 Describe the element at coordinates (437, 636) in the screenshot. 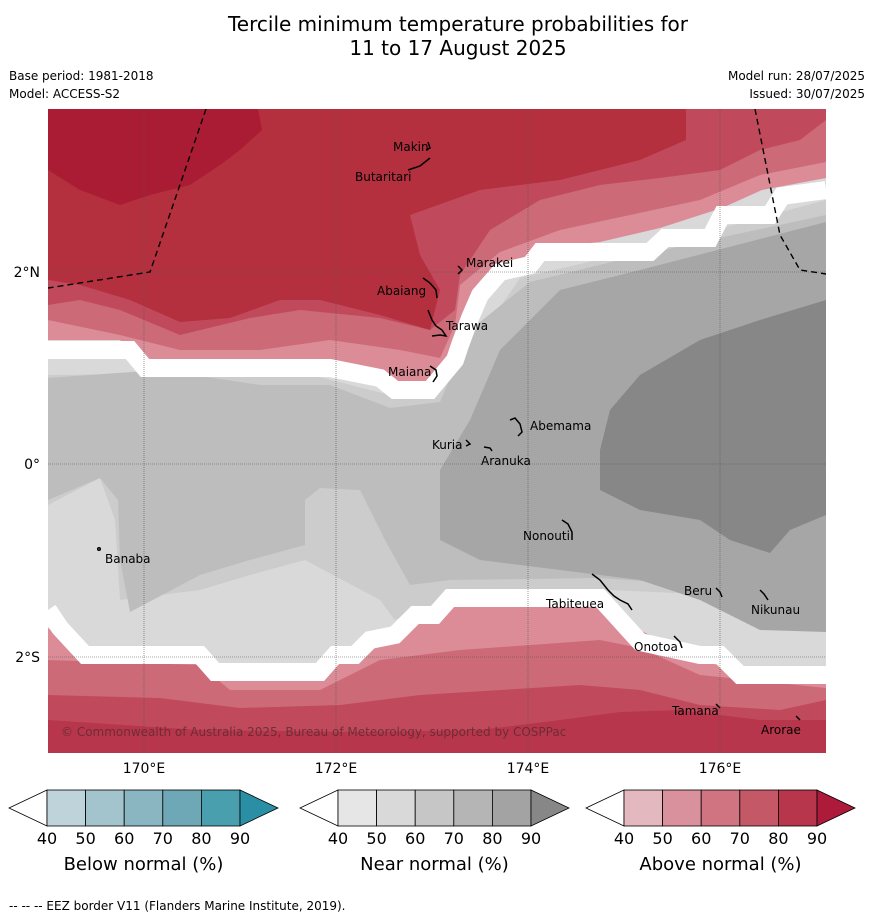

I see `boundary-band-south` at that location.